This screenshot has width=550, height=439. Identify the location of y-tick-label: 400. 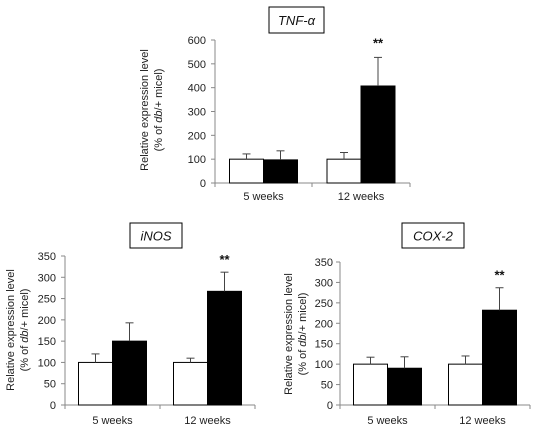
(197, 89).